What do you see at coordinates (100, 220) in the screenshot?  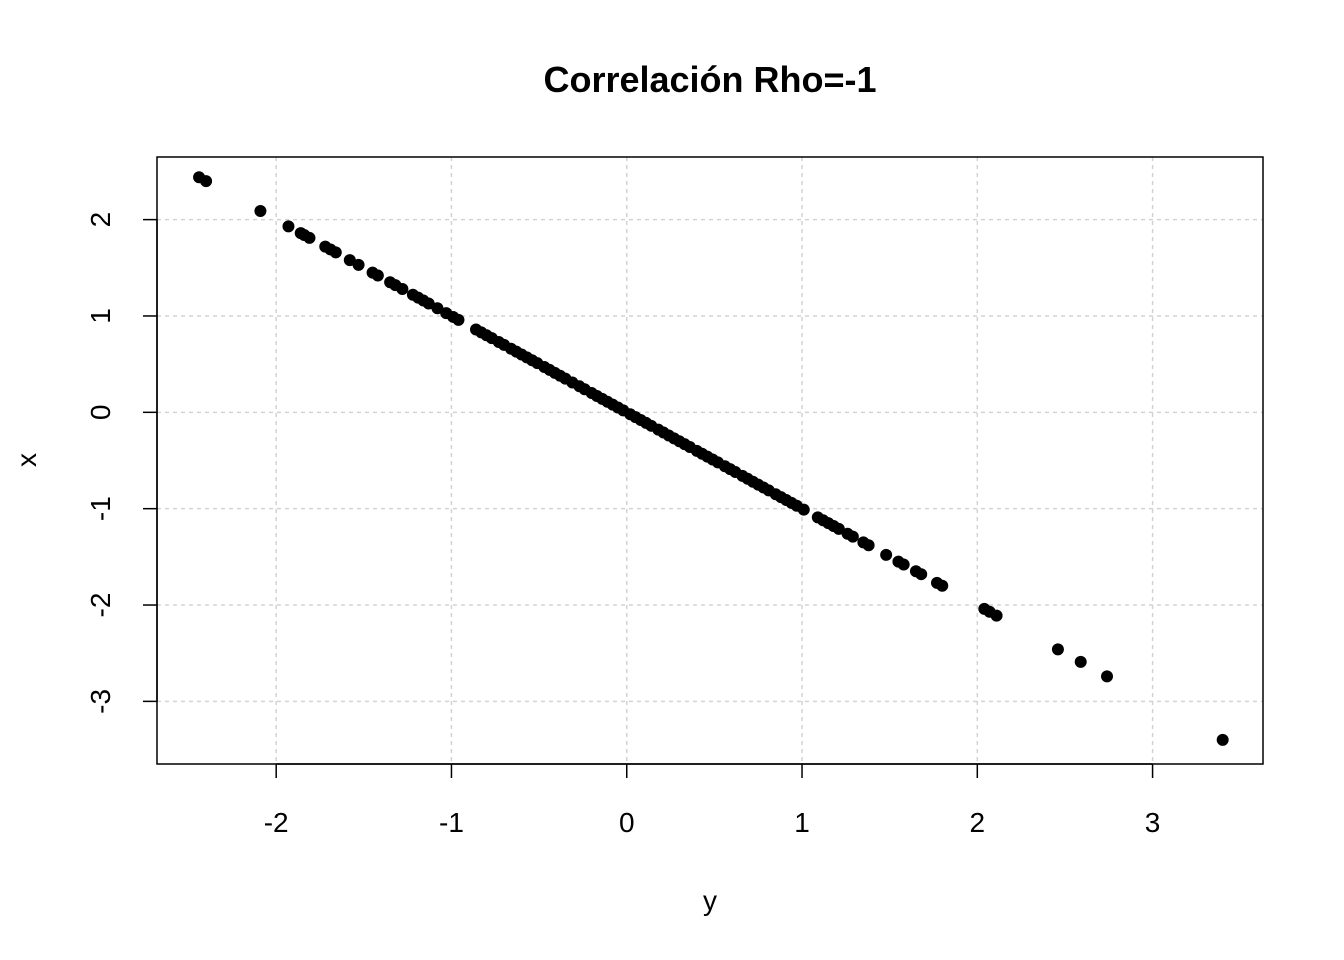 I see `y-tick-label: 2` at bounding box center [100, 220].